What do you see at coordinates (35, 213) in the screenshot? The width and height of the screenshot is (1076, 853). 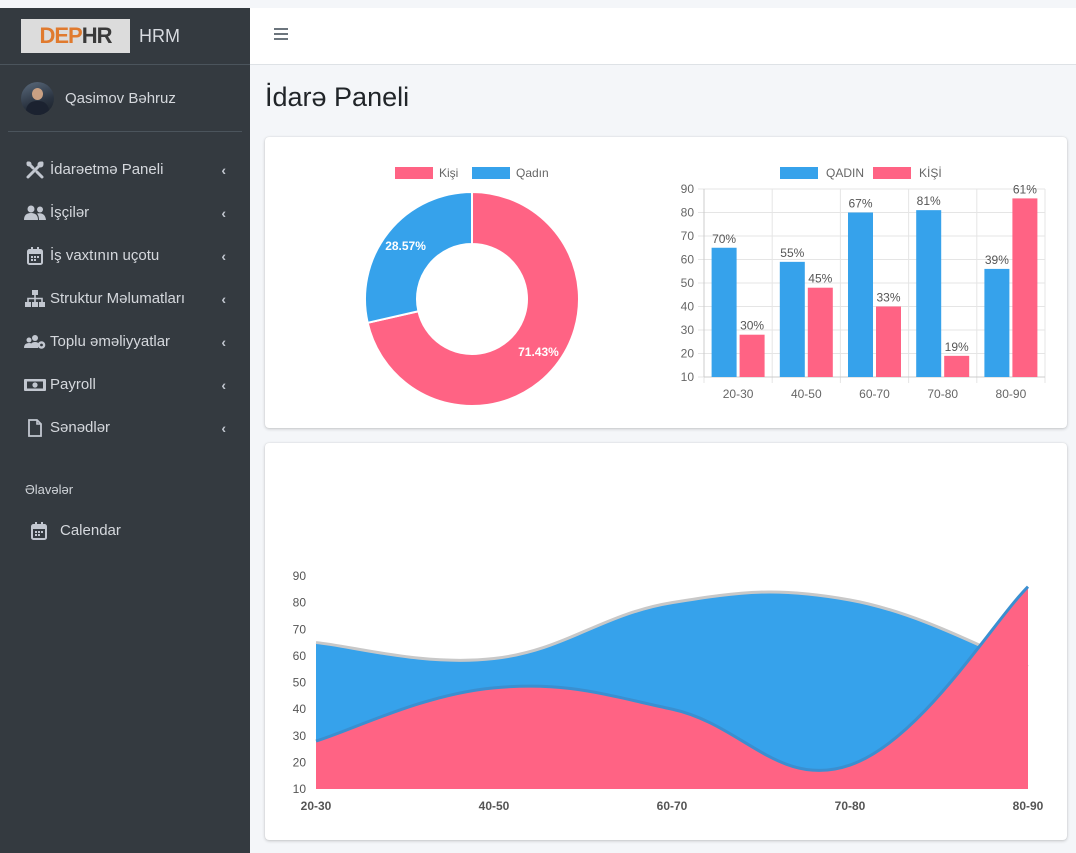 I see `users-icon` at bounding box center [35, 213].